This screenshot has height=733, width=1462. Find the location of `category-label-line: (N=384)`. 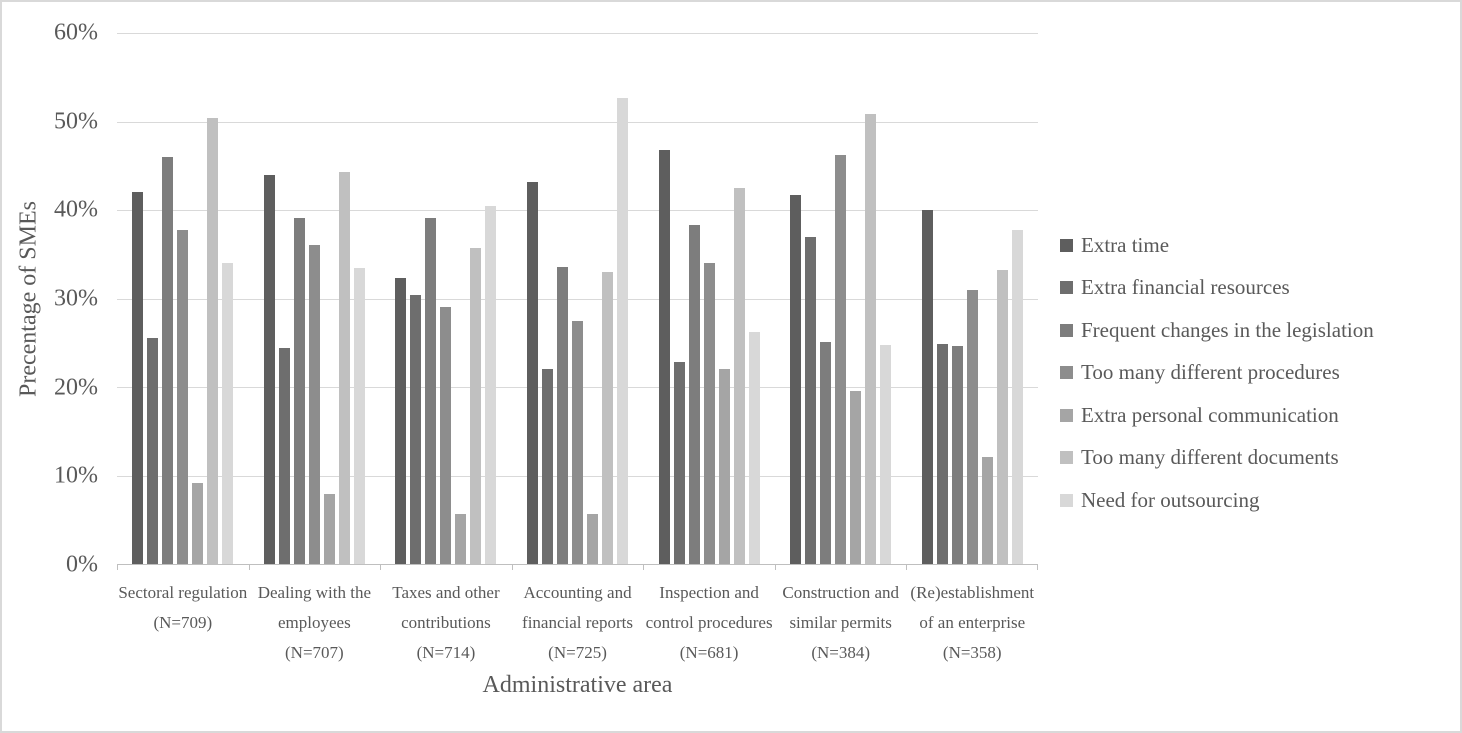

category-label-line: (N=384) is located at coordinates (841, 652).